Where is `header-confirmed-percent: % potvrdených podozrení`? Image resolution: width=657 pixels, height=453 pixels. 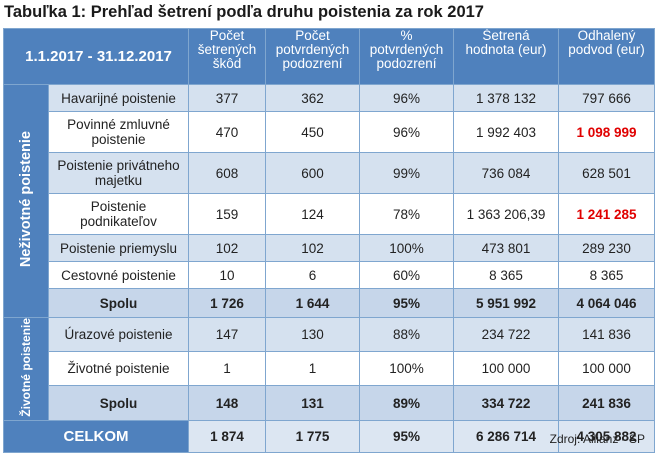 header-confirmed-percent: % potvrdených podozrení is located at coordinates (407, 56).